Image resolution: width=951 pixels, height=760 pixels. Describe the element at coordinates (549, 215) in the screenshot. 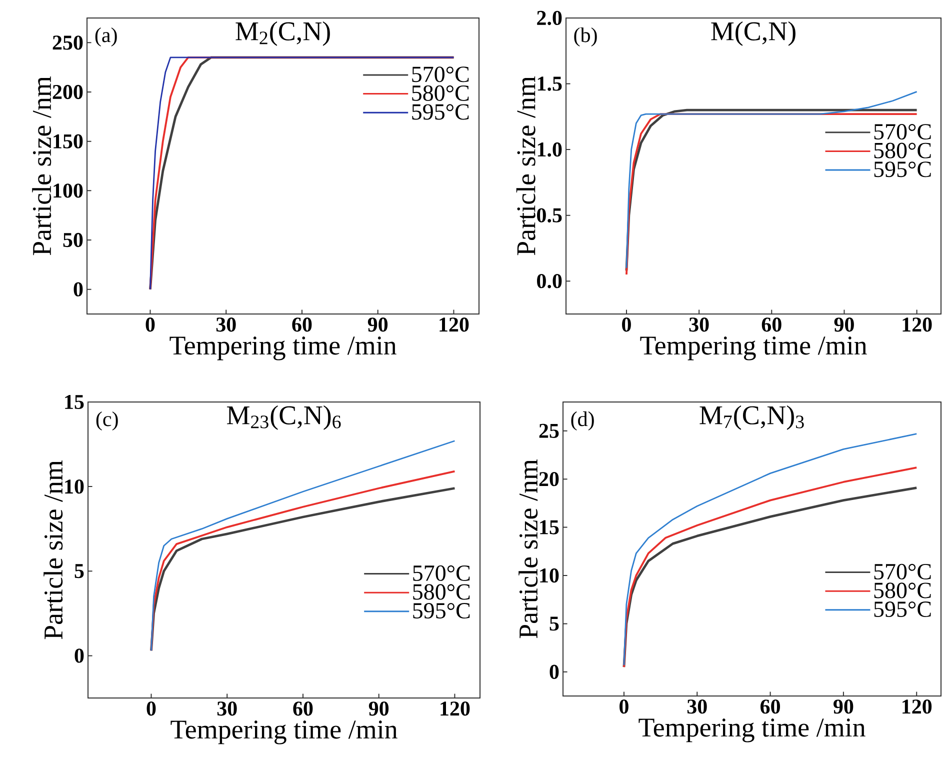

I see `y-tick-label: 0.5` at that location.